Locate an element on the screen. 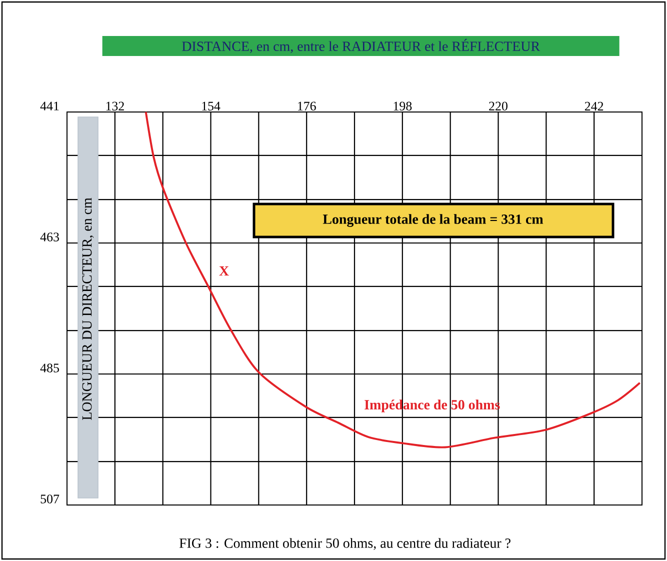  y-tick-label: 485 is located at coordinates (49, 368).